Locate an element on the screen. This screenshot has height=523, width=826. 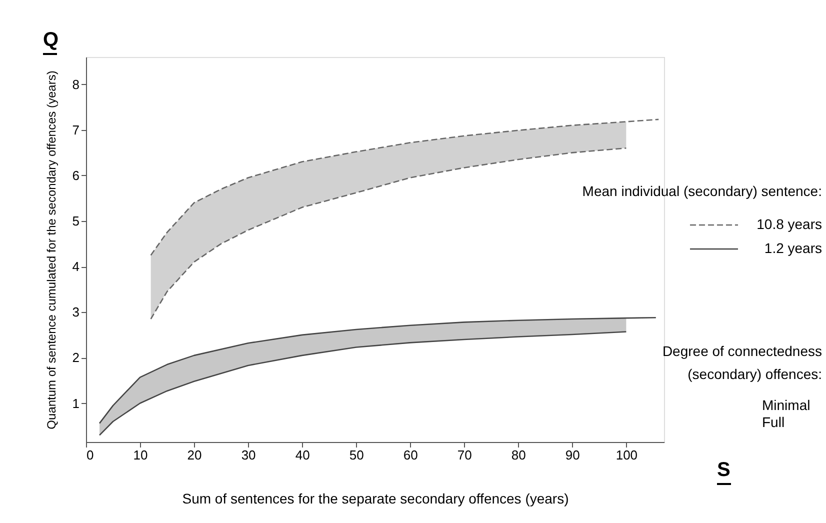
y-tick-label: 1 is located at coordinates (76, 403).